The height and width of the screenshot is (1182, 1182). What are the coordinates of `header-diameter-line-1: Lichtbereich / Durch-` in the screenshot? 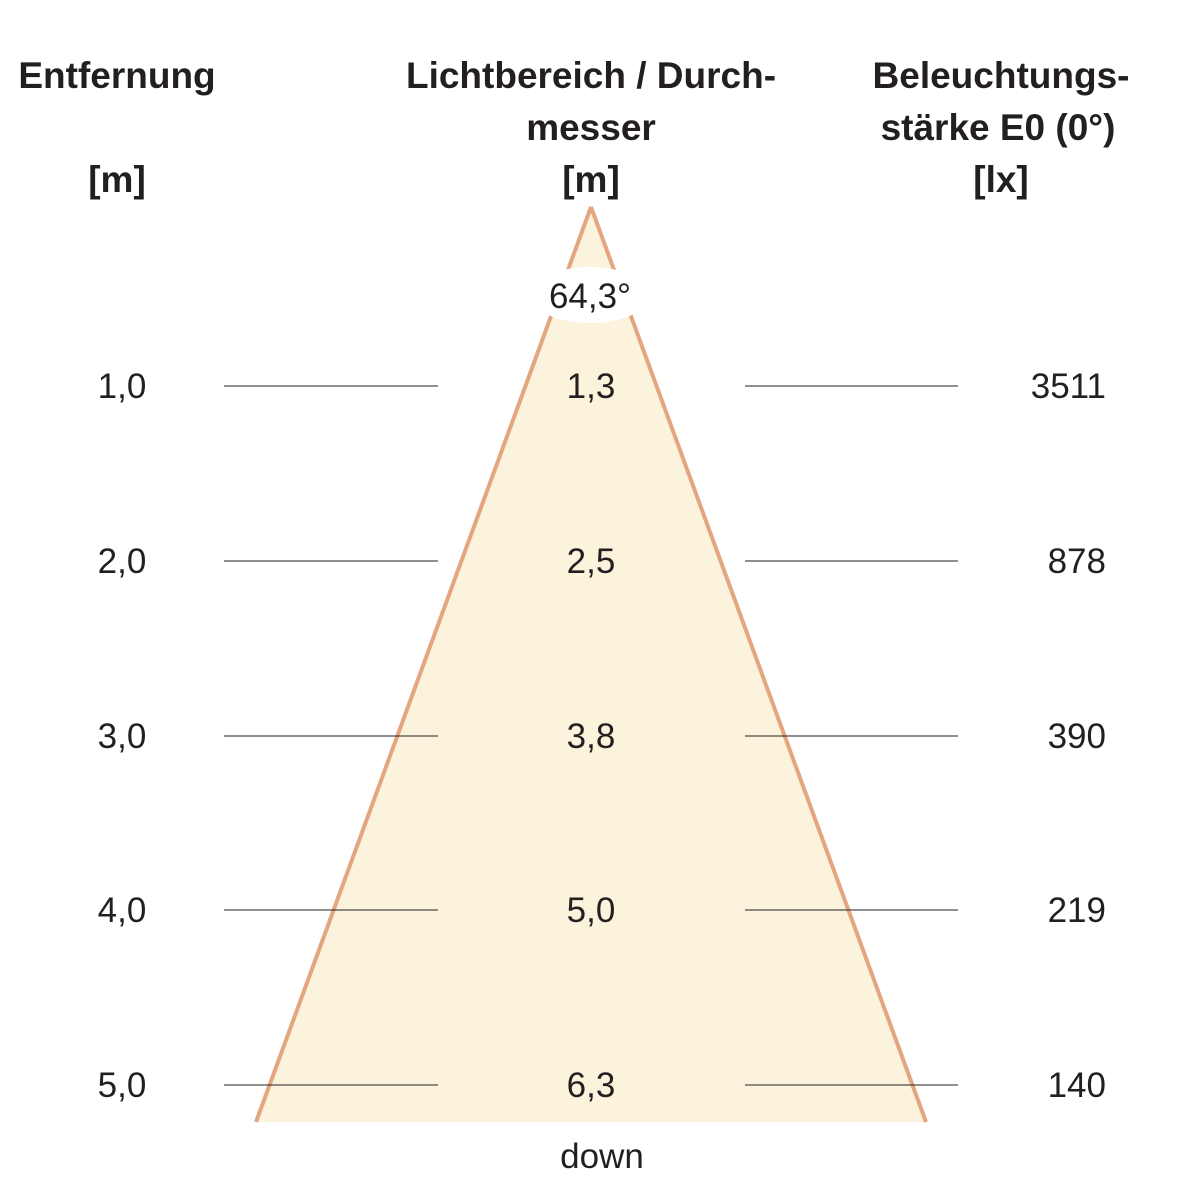 It's located at (591, 75).